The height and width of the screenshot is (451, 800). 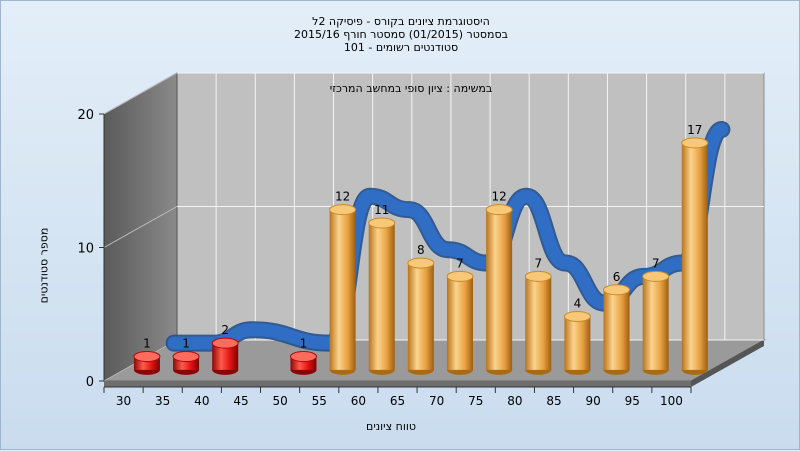 I want to click on y-tick-label: 20, so click(x=85, y=115).